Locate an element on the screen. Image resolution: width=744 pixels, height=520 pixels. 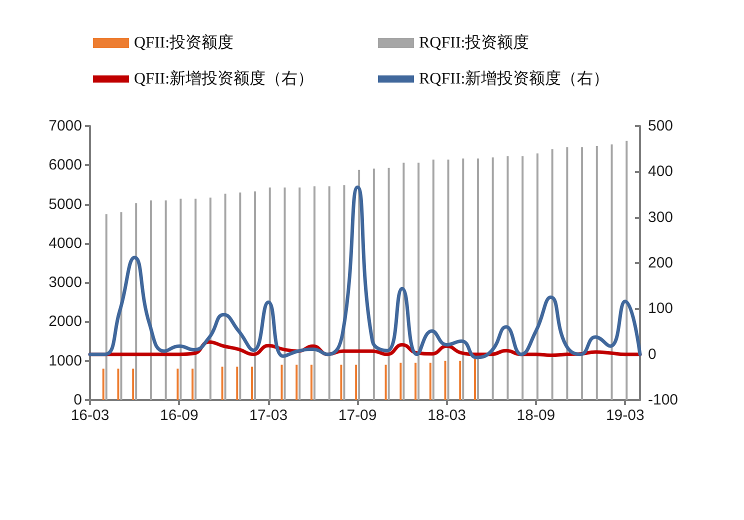
y-tick-label: 5000 is located at coordinates (65, 204).